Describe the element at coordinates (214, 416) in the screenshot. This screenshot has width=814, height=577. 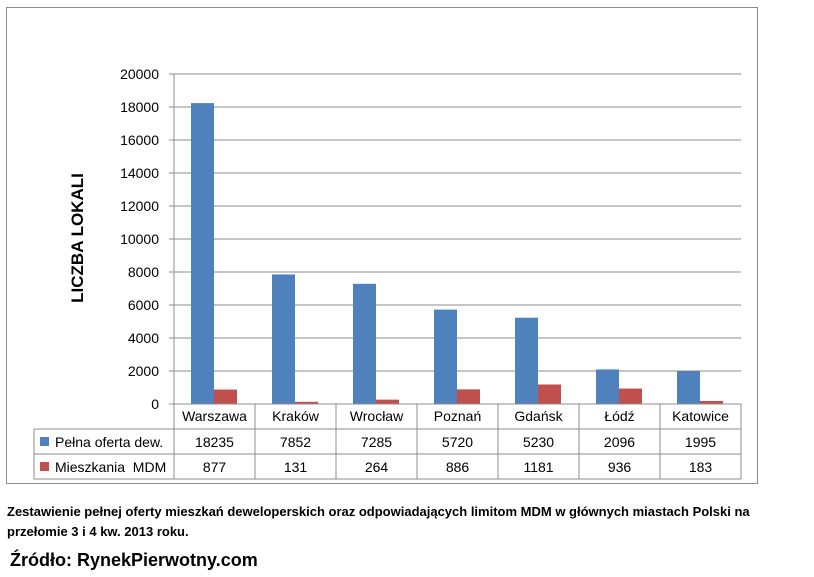
I see `category-label: Warszawa` at that location.